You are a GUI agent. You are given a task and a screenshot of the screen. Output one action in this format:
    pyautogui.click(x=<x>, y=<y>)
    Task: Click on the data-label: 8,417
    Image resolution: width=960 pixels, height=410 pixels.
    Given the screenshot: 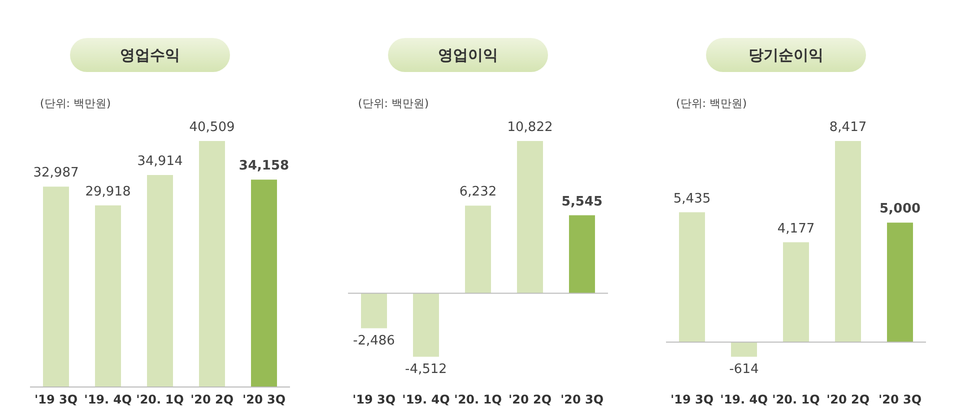 What is the action you would take?
    pyautogui.click(x=848, y=127)
    